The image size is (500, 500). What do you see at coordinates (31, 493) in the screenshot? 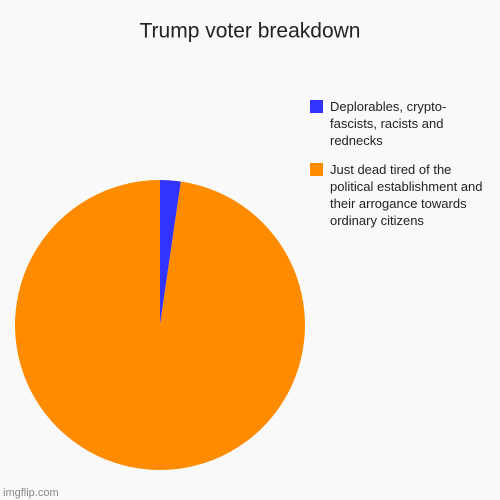
I see `watermark: imgflip.com` at bounding box center [31, 493].